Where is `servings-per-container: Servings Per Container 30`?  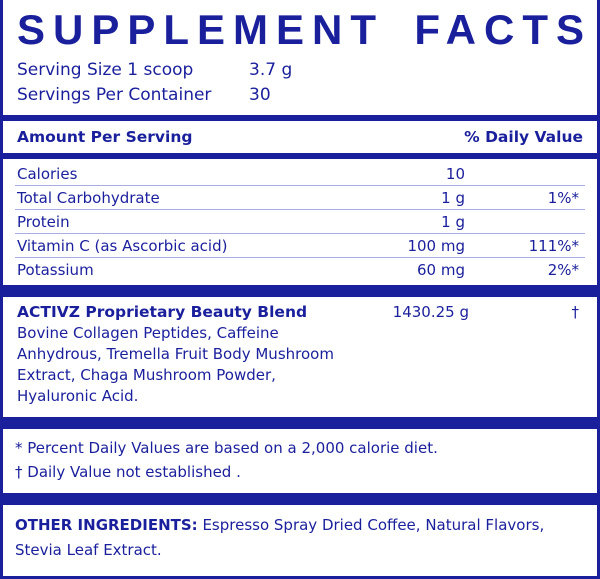 servings-per-container: Servings Per Container 30 is located at coordinates (144, 95).